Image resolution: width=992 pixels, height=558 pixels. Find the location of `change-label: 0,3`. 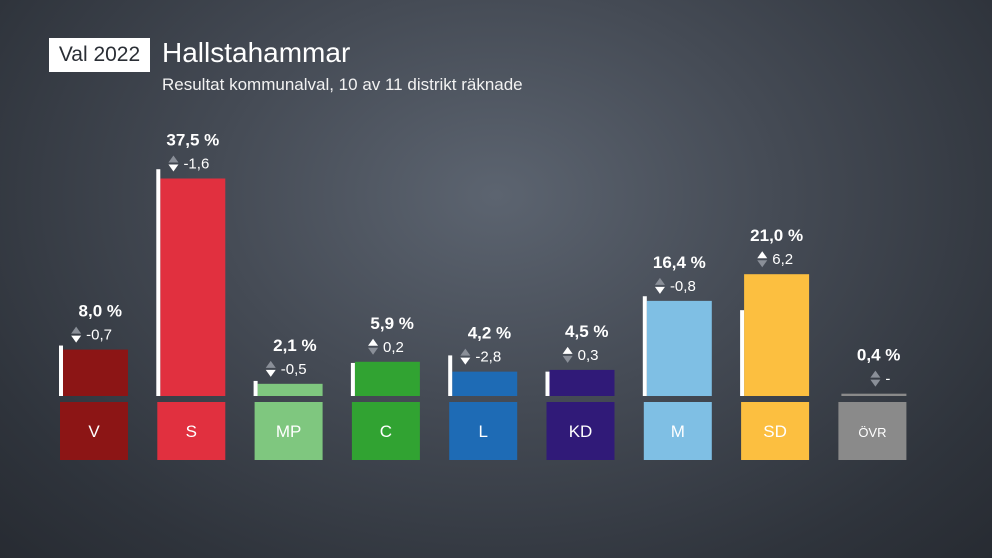

change-label: 0,3 is located at coordinates (588, 355).